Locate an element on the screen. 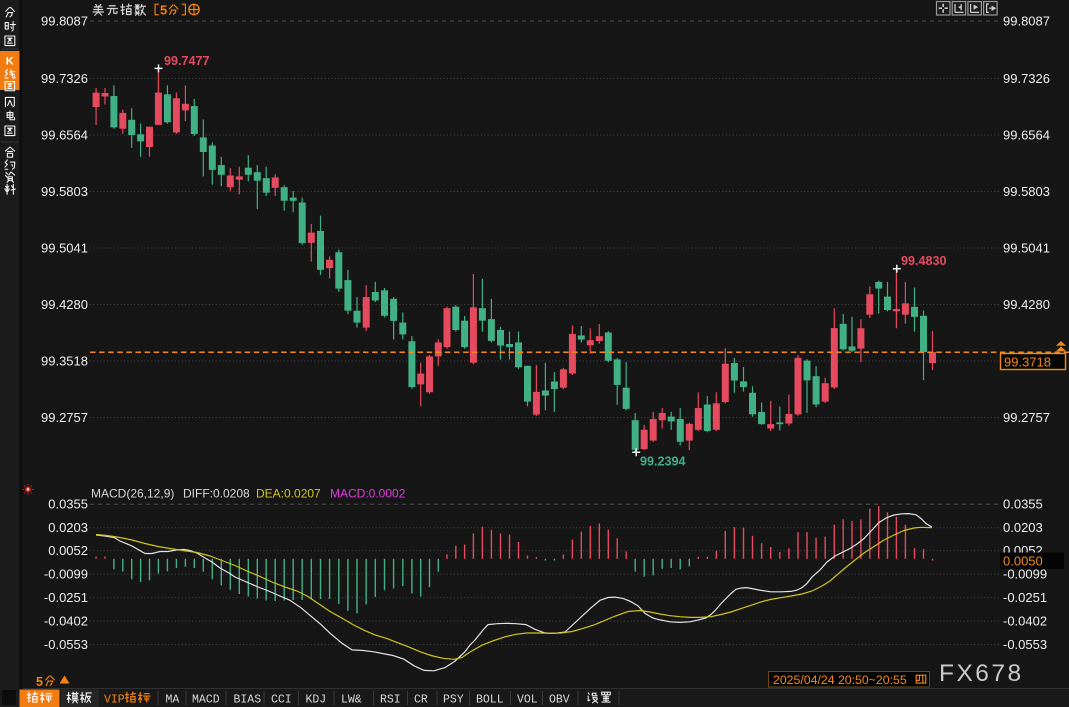  svg-text: 0.0052 is located at coordinates (68, 550).